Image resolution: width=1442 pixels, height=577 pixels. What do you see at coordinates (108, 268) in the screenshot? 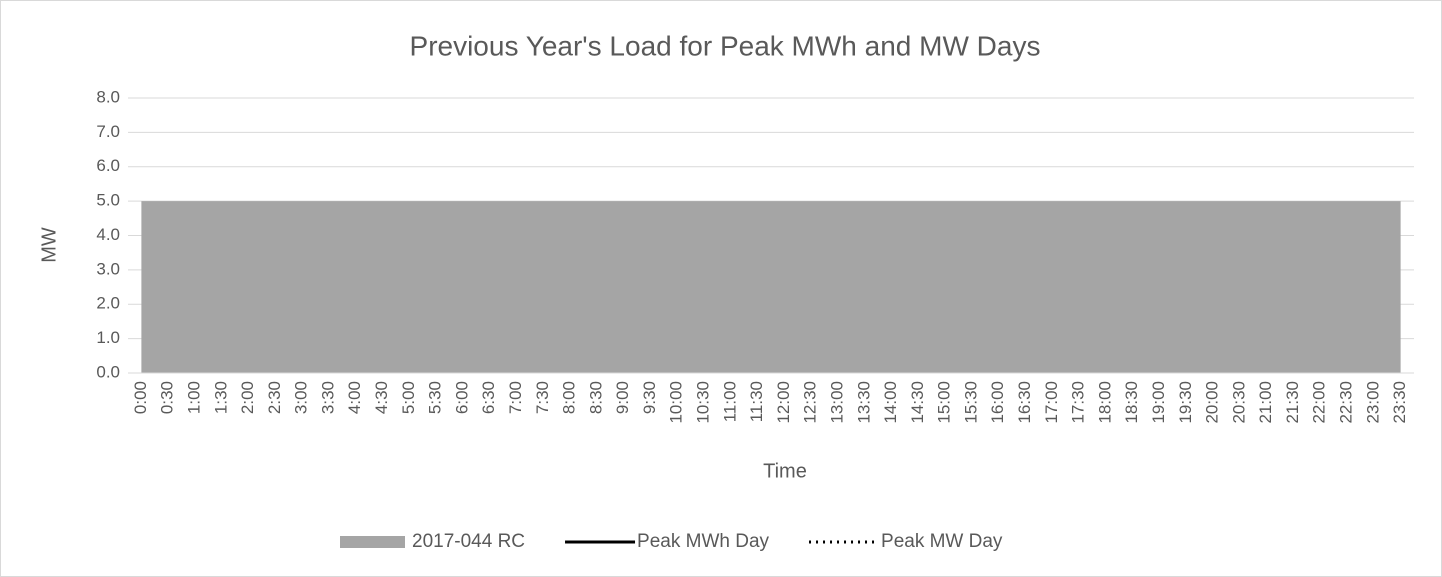
I see `y-tick-label: 3.0` at bounding box center [108, 268].